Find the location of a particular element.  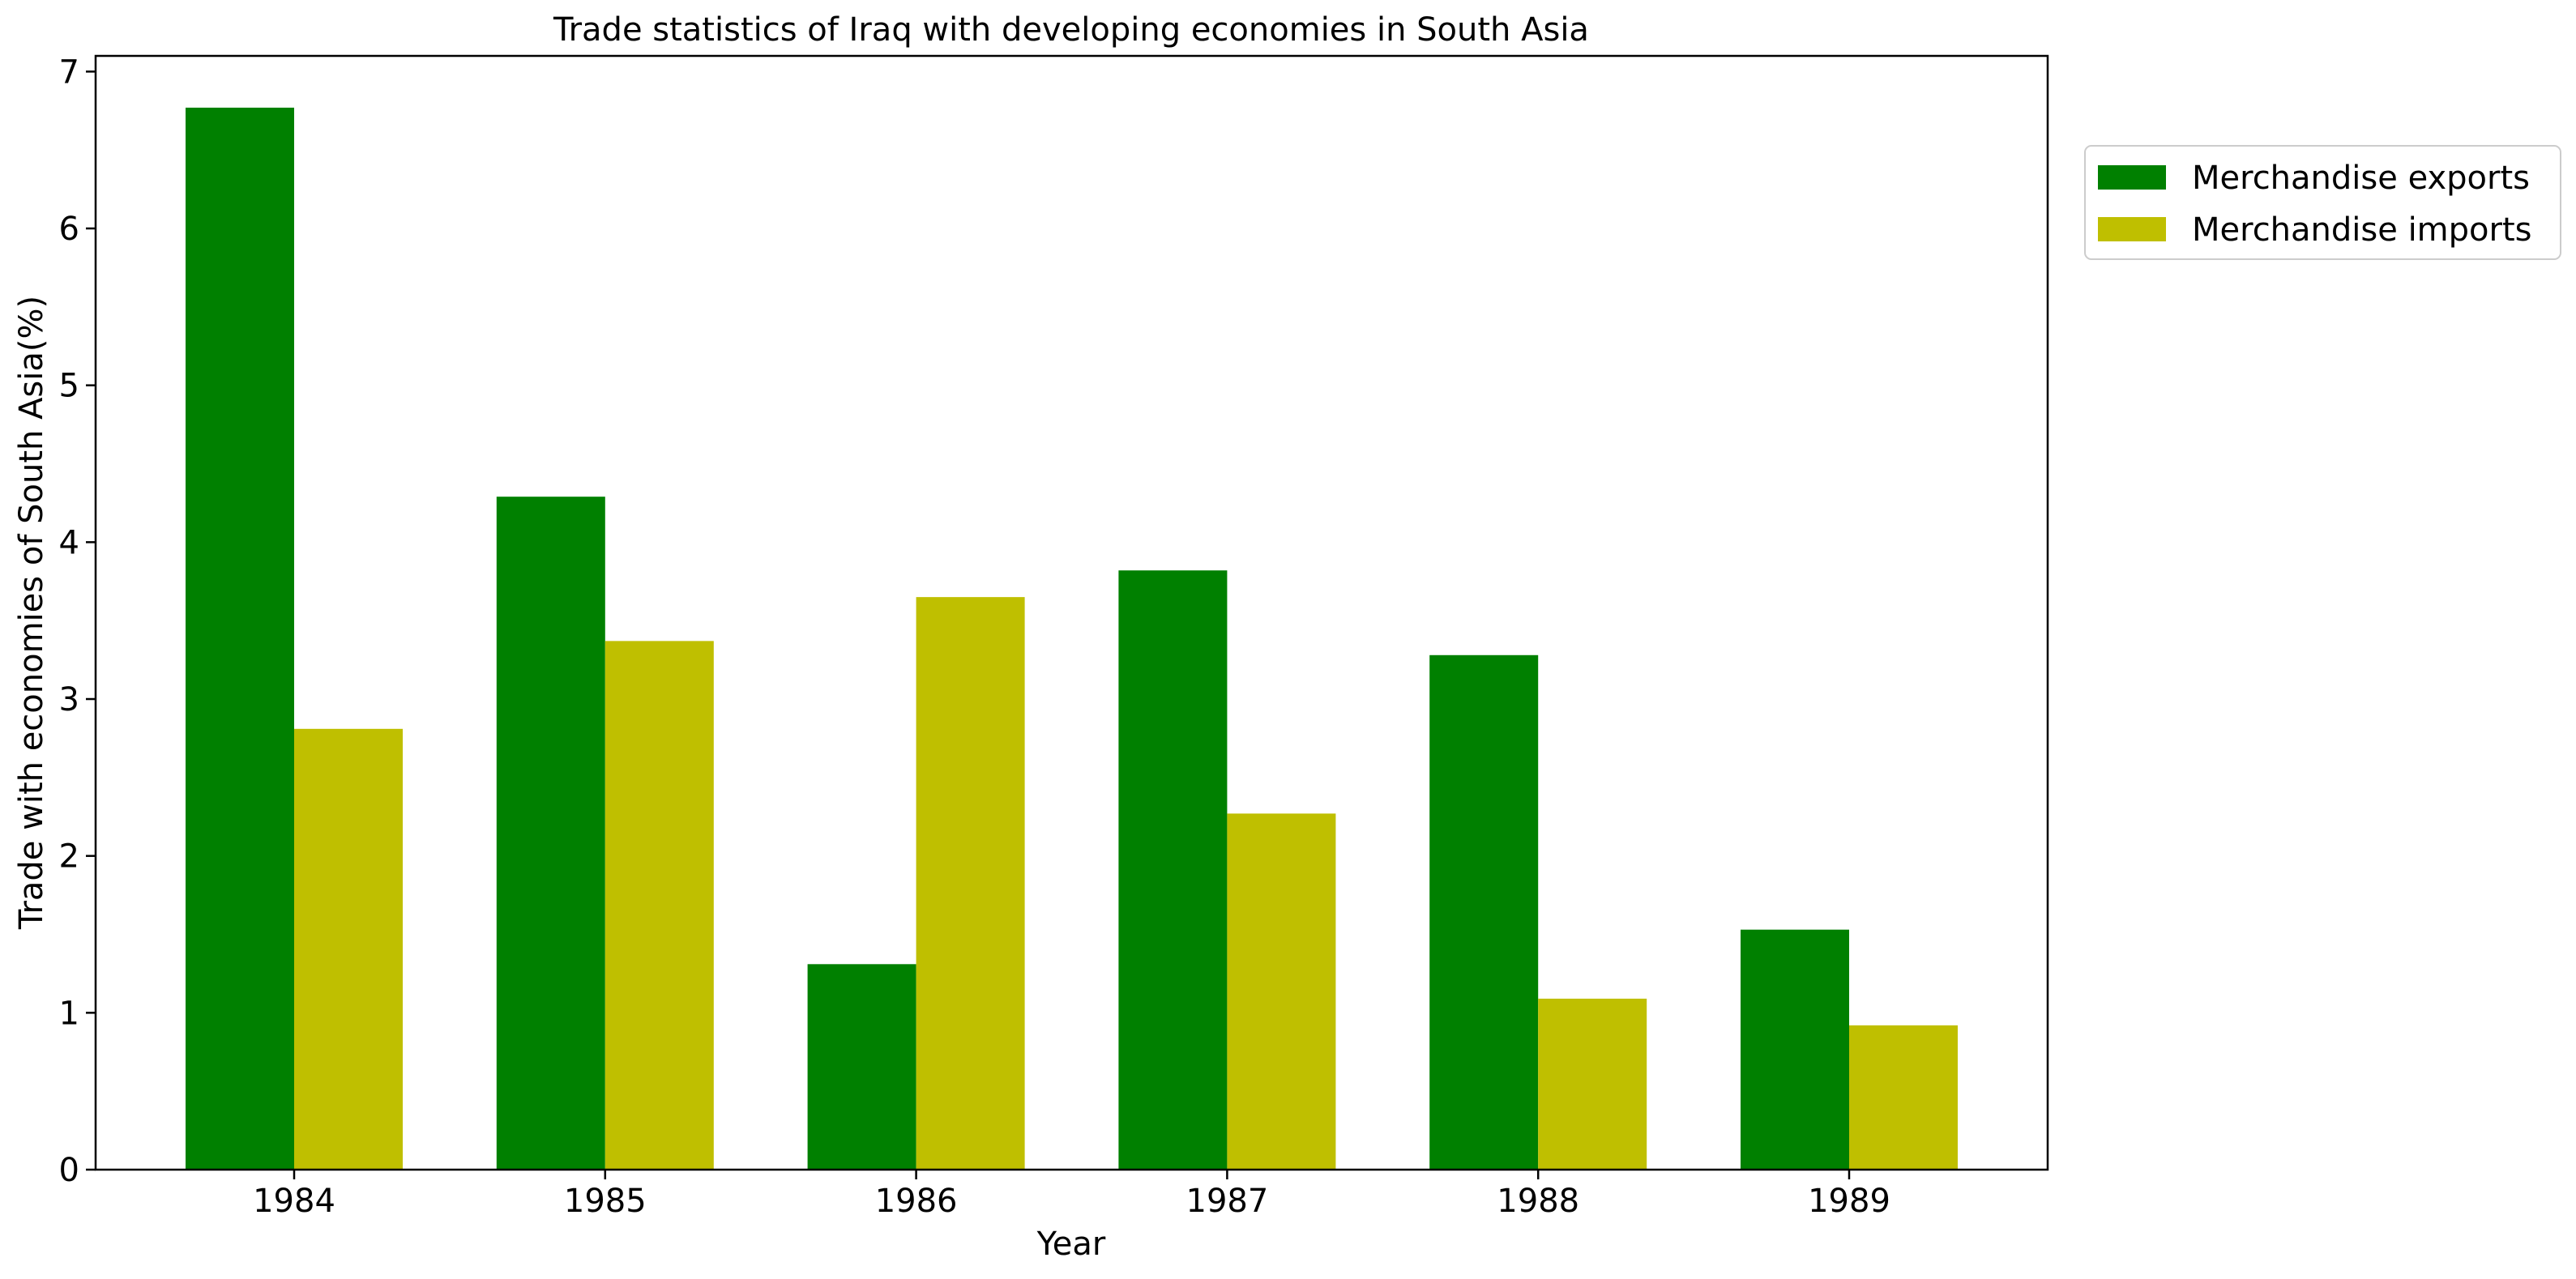

y-axis: 0 1 2 3 4 5 6 7 is located at coordinates (77, 621).